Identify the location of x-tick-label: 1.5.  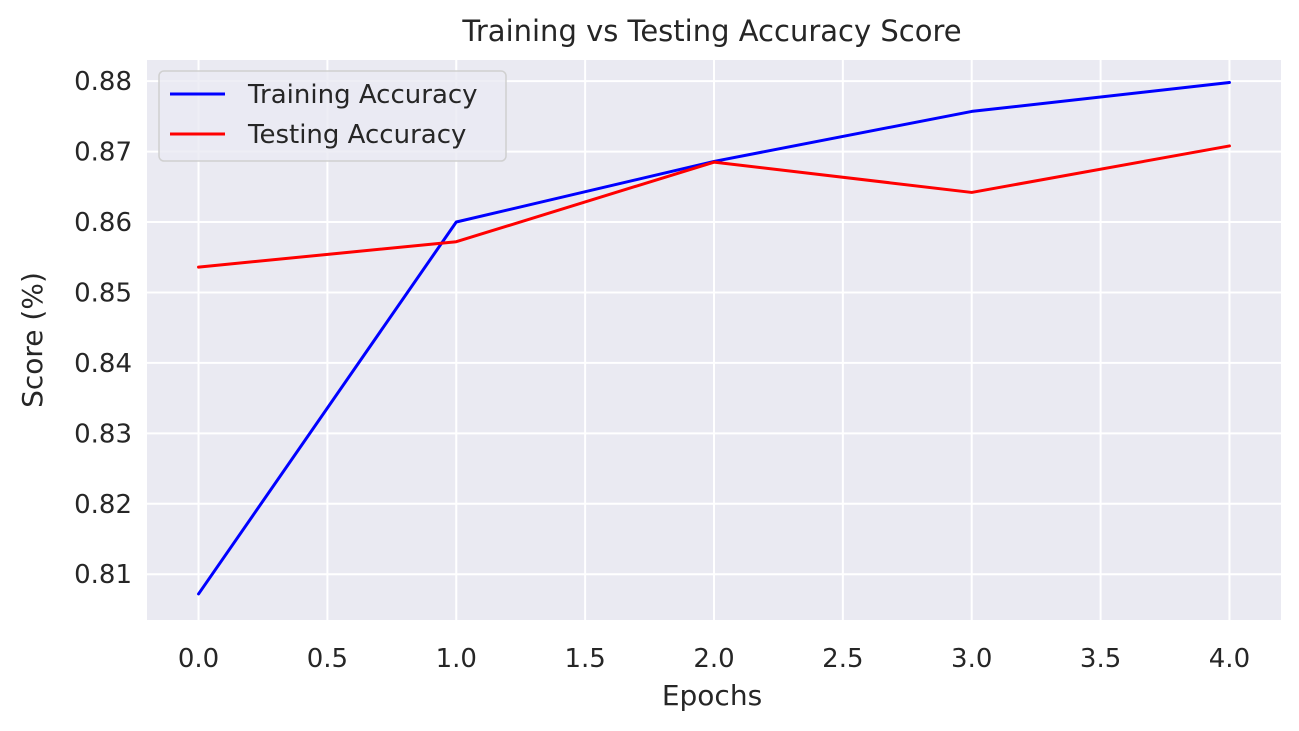
(584, 659).